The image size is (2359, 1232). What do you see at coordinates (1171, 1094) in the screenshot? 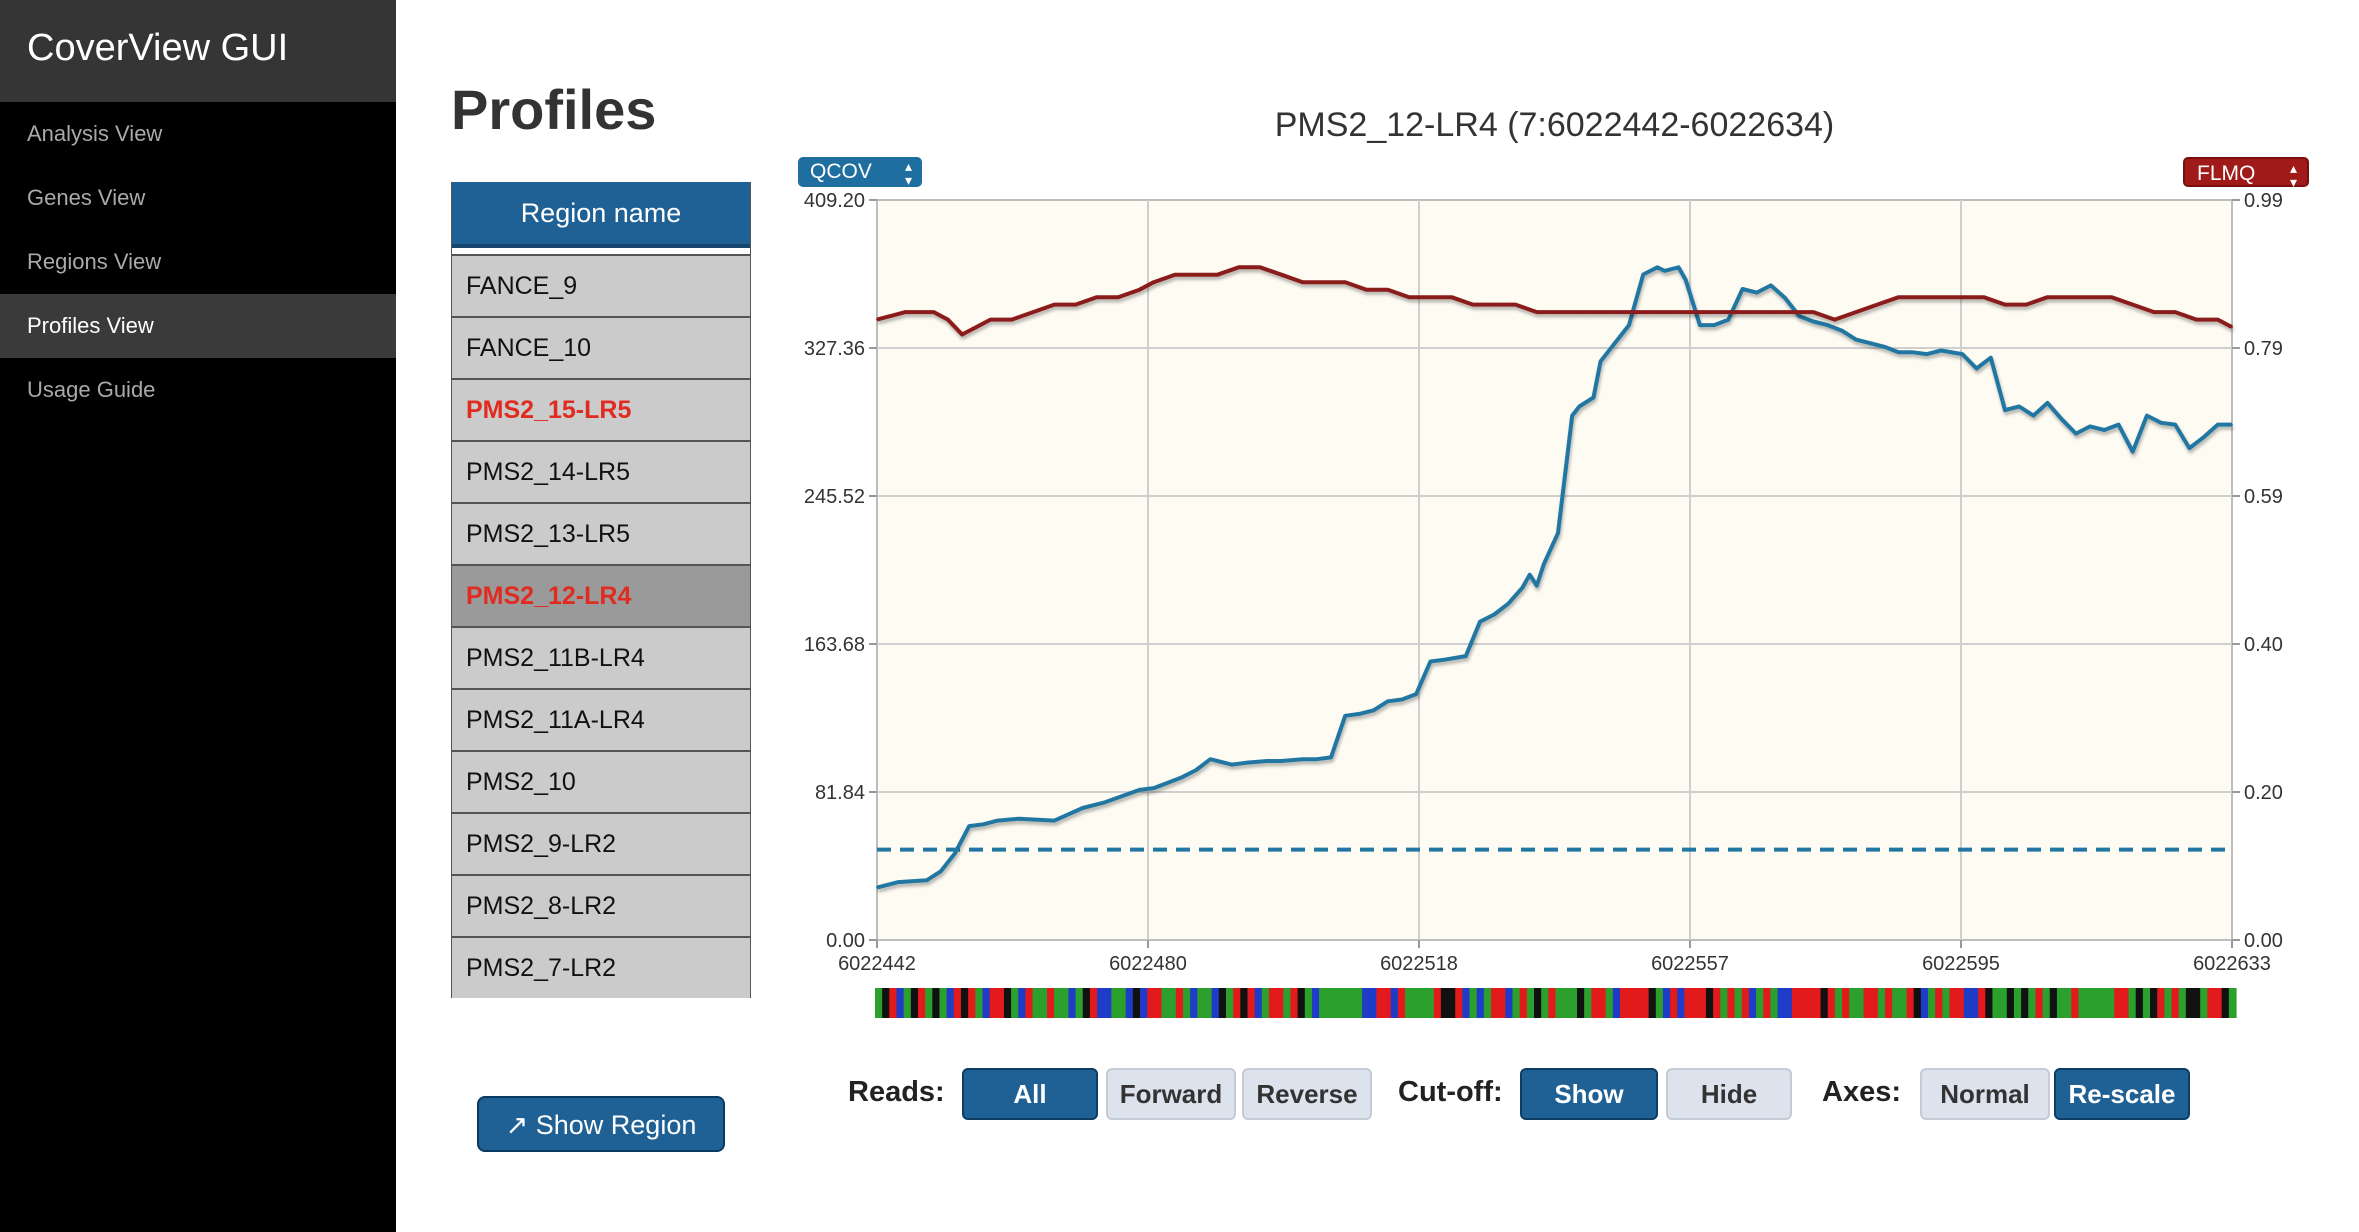
I see `reads-forward-button: Forward` at bounding box center [1171, 1094].